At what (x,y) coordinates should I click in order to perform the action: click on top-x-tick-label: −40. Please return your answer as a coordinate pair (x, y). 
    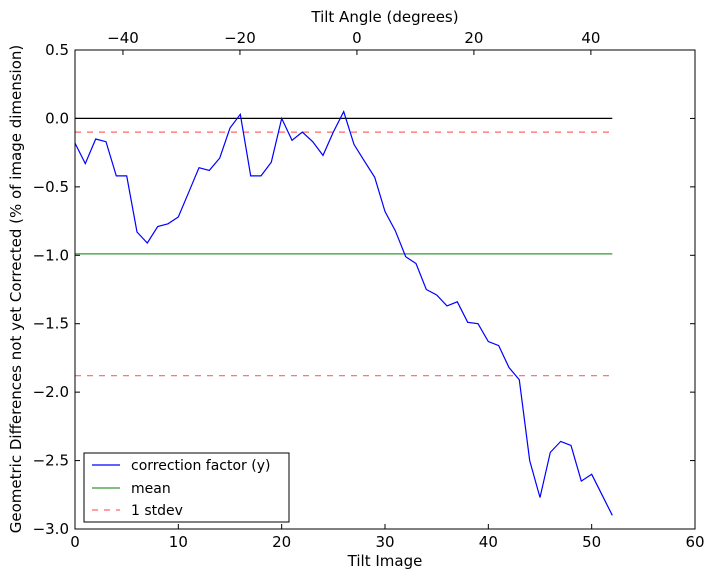
    Looking at the image, I should click on (123, 38).